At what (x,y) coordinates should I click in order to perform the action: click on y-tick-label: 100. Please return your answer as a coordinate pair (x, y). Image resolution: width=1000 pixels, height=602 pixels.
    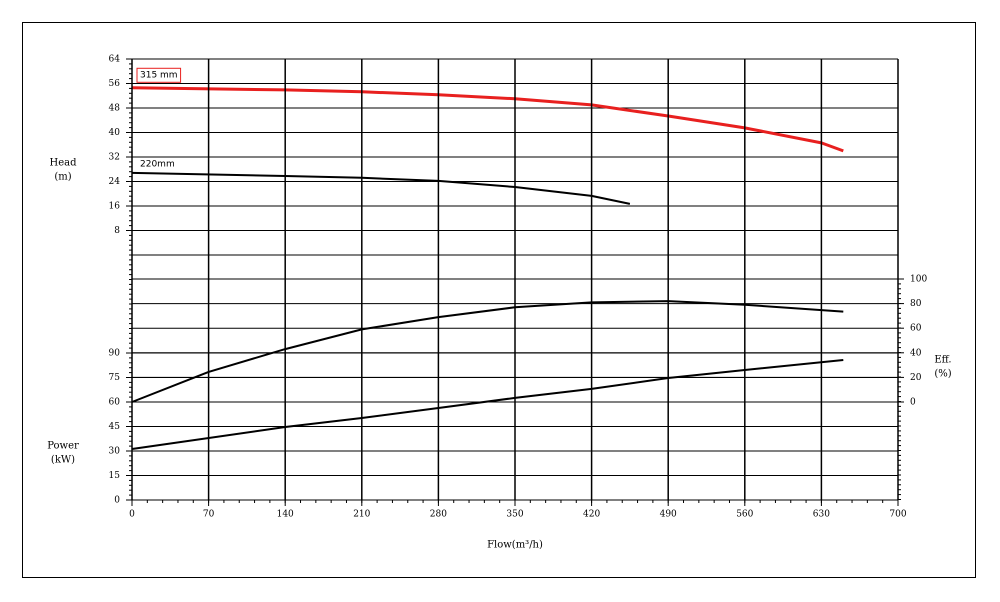
    Looking at the image, I should click on (918, 280).